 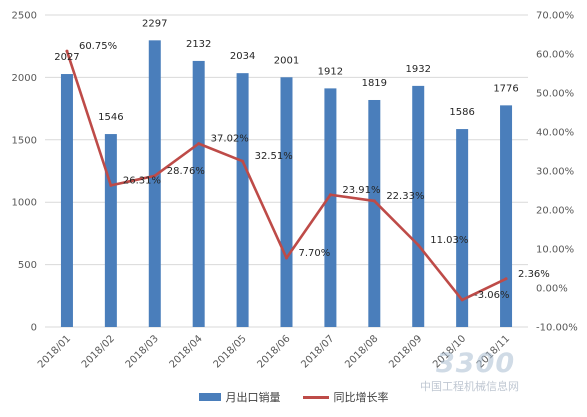 I want to click on bar-data-label: 1776, so click(x=505, y=88).